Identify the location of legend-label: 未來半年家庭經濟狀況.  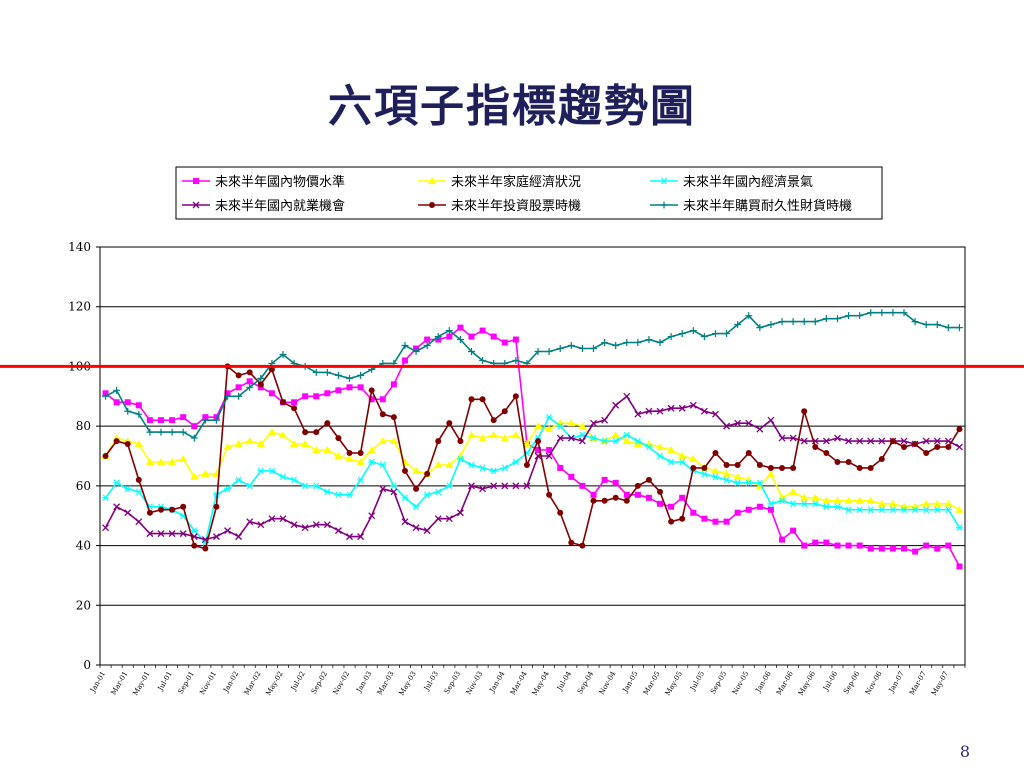
(516, 182).